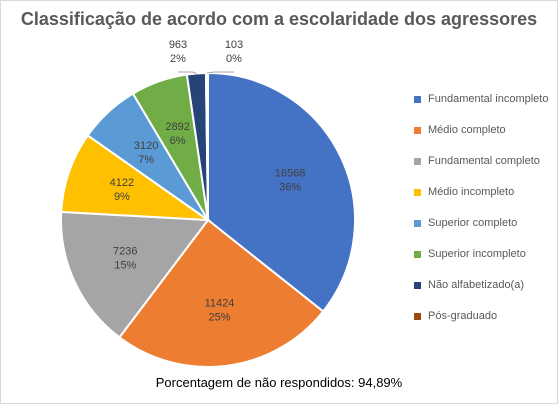  I want to click on slice-value-label-medio-incompleto: 4122, so click(122, 183).